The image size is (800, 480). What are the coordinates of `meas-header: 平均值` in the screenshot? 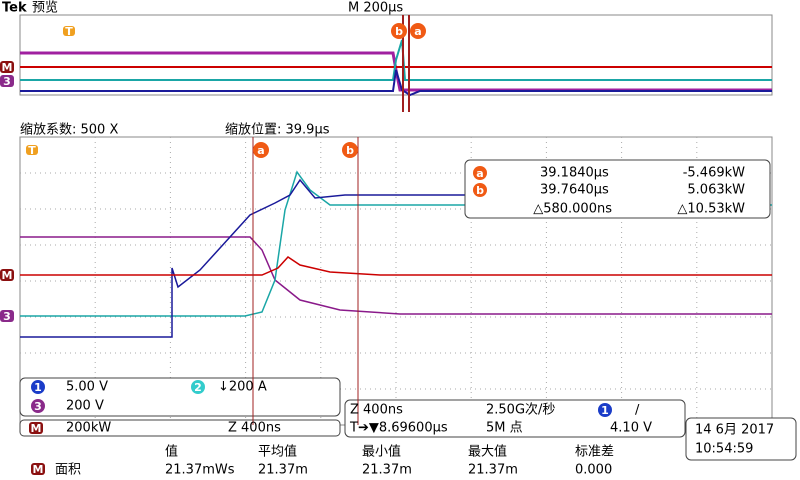 It's located at (277, 452).